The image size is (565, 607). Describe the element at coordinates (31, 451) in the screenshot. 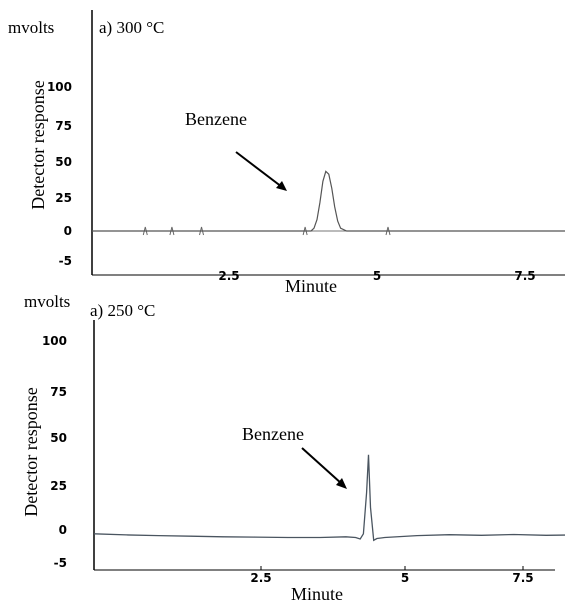

I see `y-axis-label-250c: Detector response` at that location.